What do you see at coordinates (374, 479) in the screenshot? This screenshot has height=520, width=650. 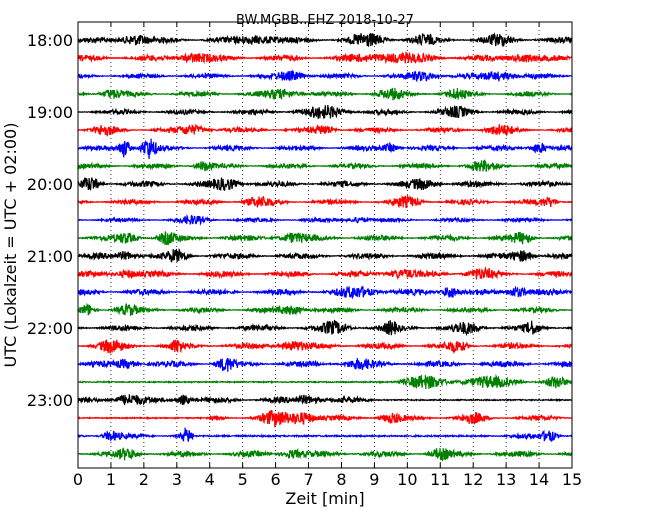 I see `x-tick-label: 9` at bounding box center [374, 479].